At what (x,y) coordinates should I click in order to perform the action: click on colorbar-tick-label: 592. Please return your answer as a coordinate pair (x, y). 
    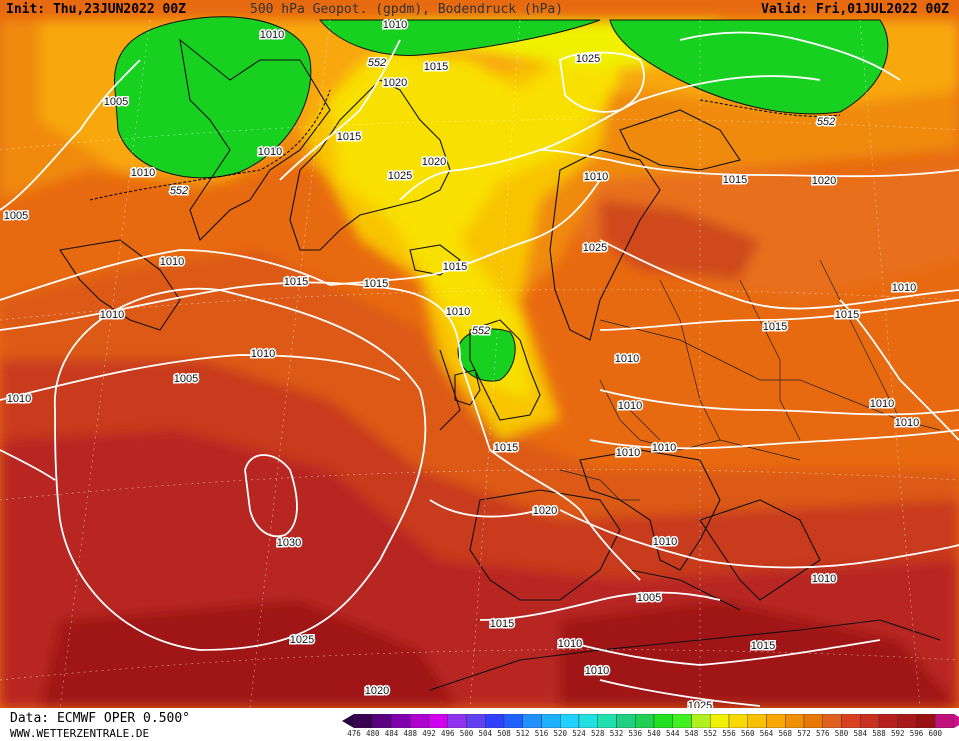
    Looking at the image, I should click on (897, 733).